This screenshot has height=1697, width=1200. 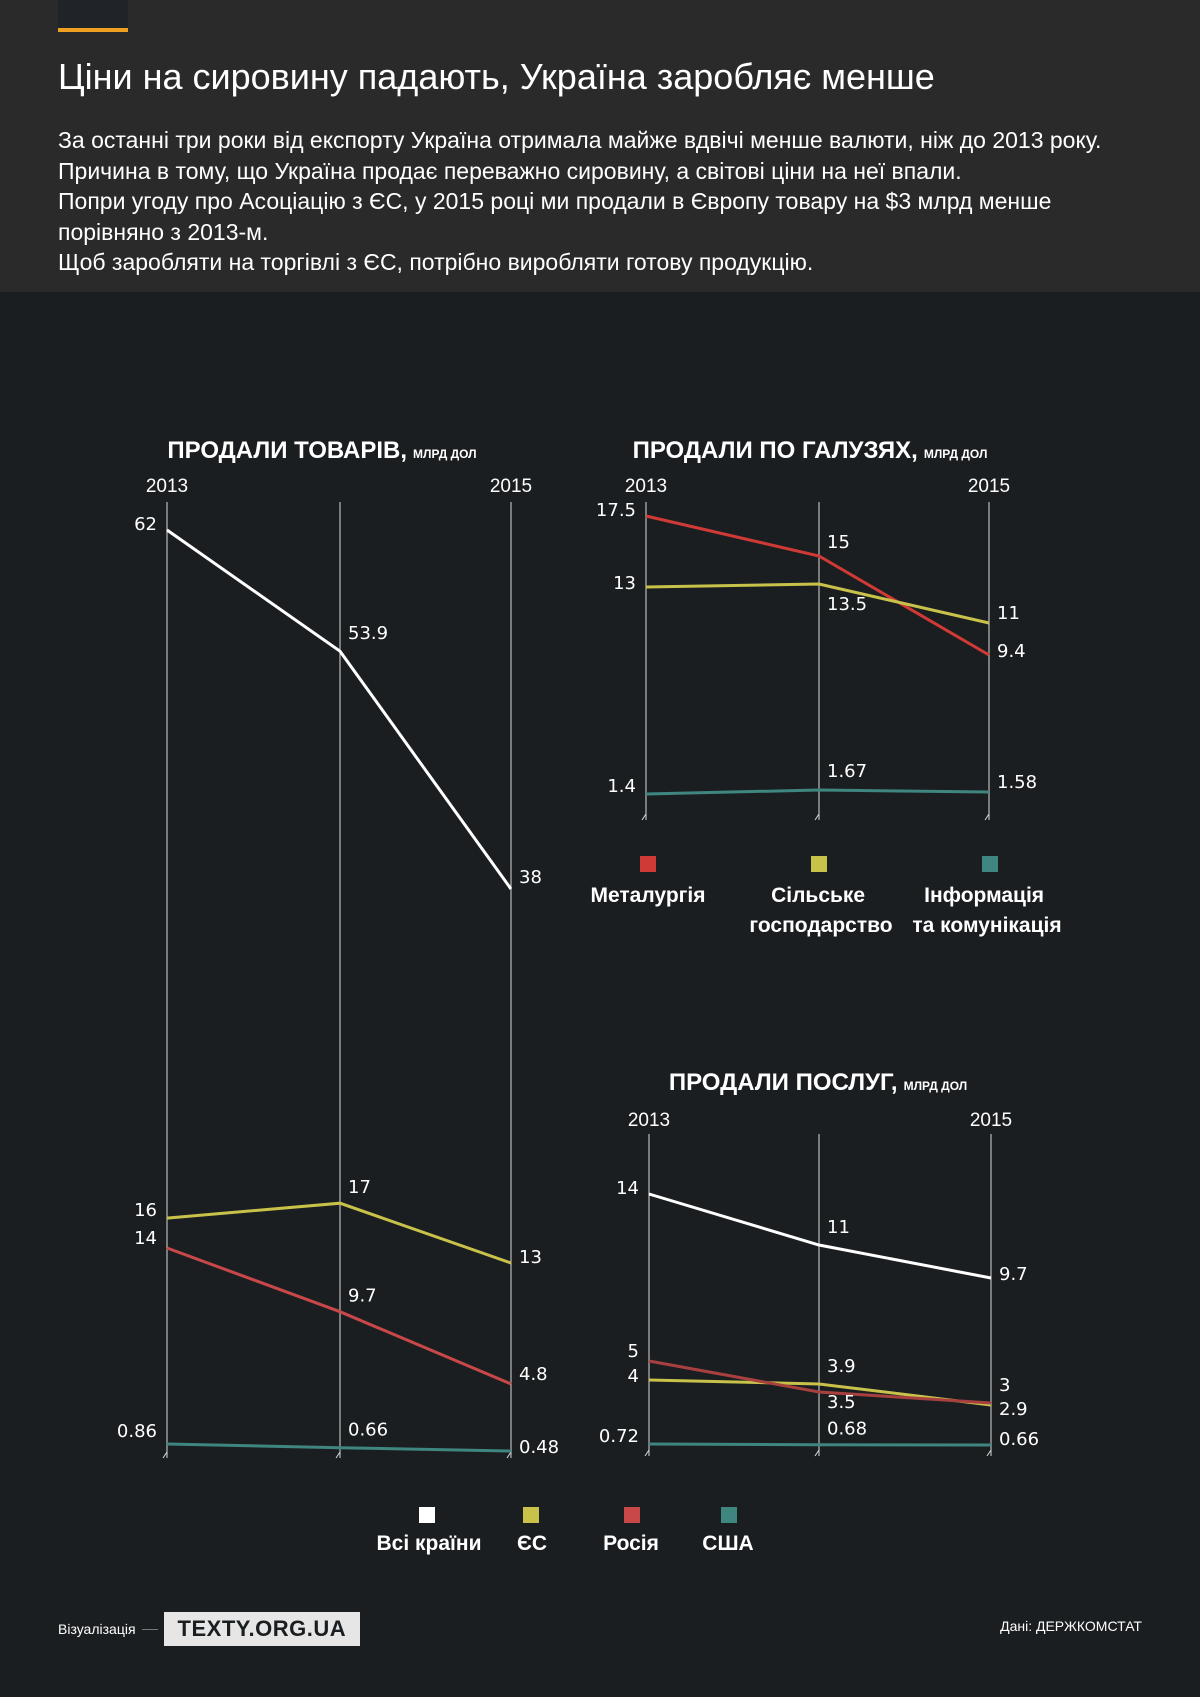 What do you see at coordinates (539, 1447) in the screenshot?
I see `goods-data-label: 0.48` at bounding box center [539, 1447].